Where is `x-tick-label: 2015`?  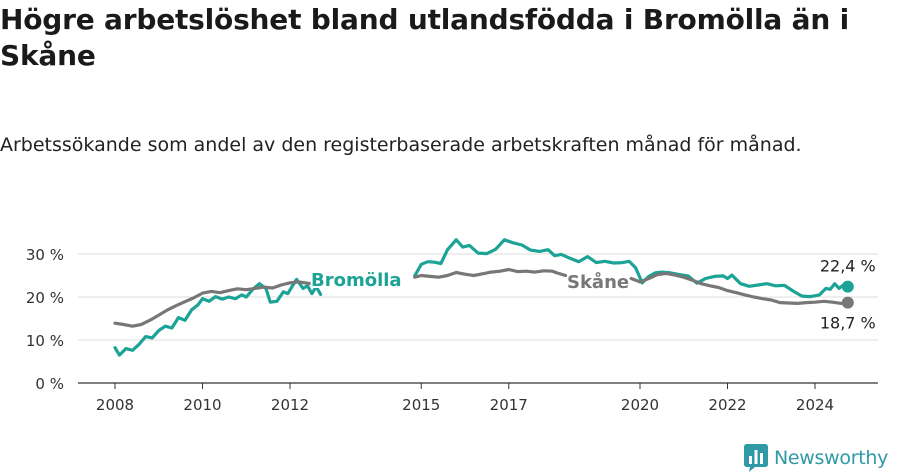 x-tick-label: 2015 is located at coordinates (421, 405).